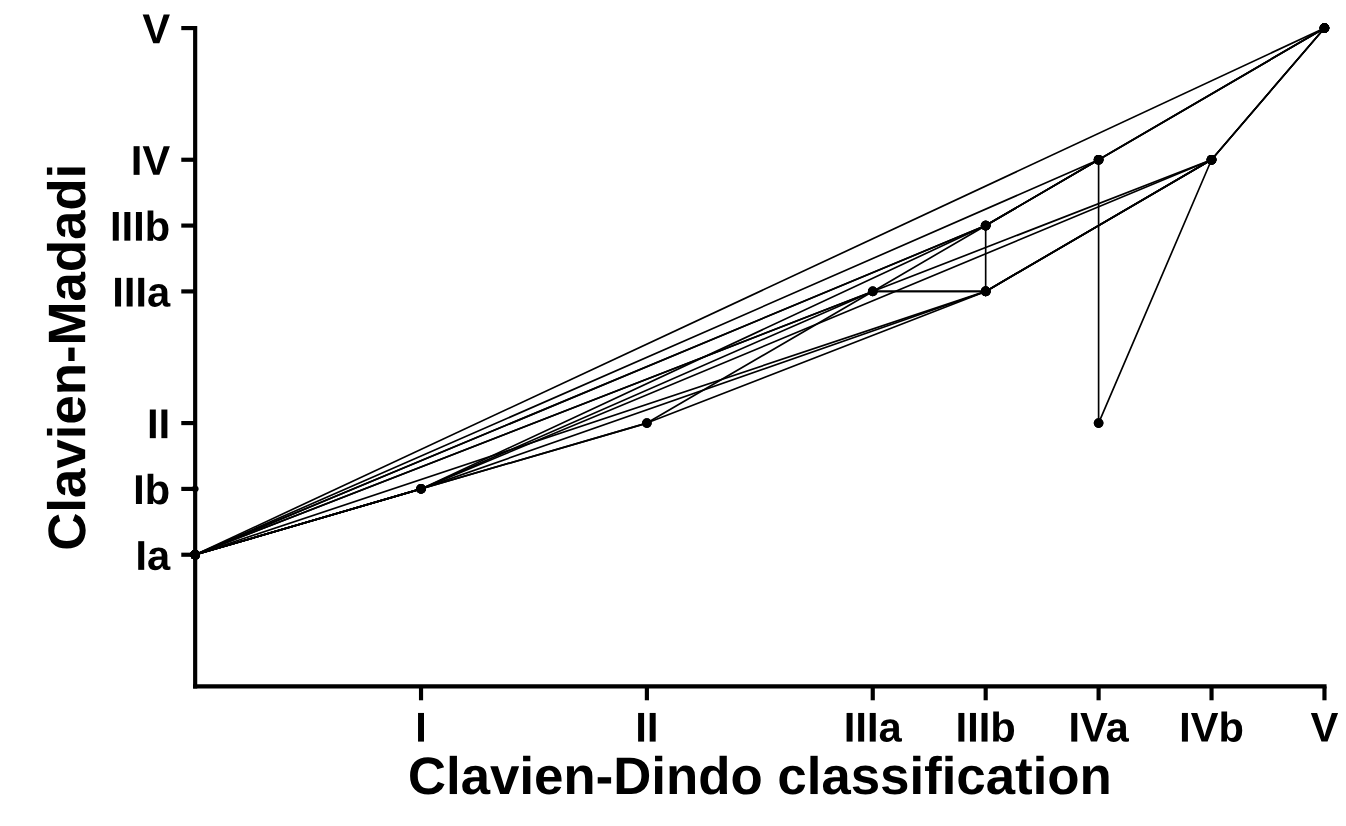 This screenshot has height=826, width=1346. I want to click on text: Ia, so click(154, 556).